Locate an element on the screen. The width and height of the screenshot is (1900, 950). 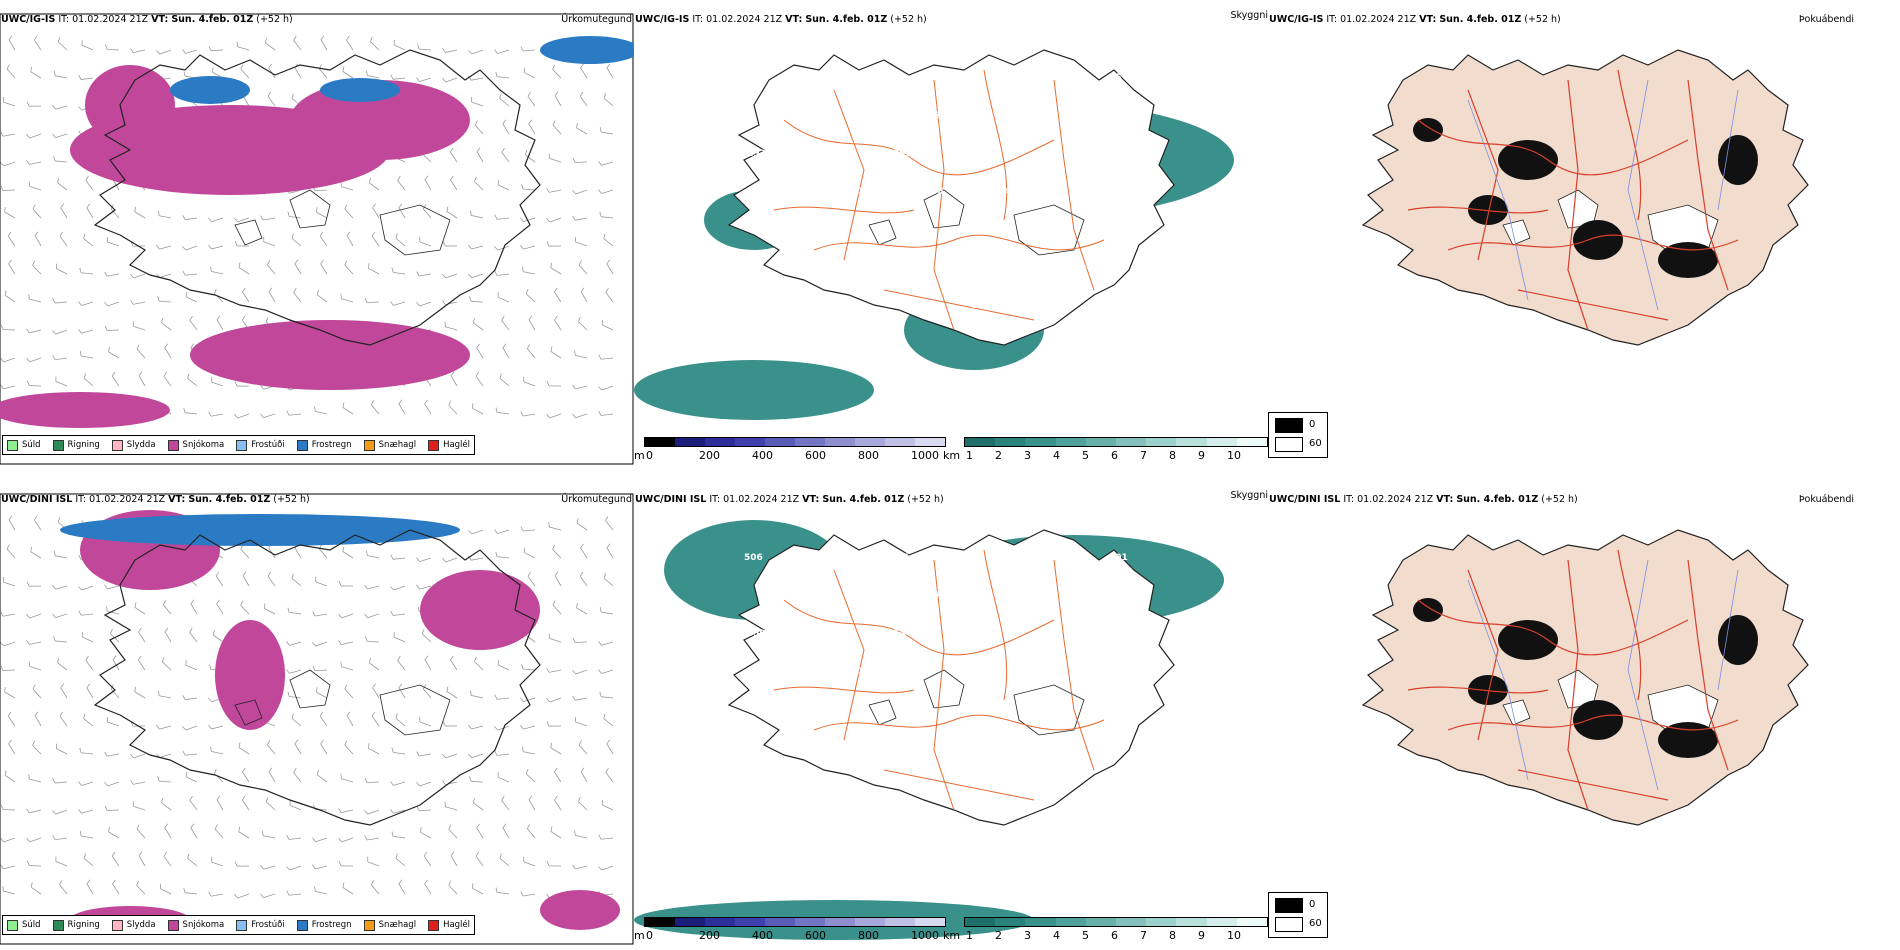
colorbar-tick: 7 is located at coordinates (1143, 455).